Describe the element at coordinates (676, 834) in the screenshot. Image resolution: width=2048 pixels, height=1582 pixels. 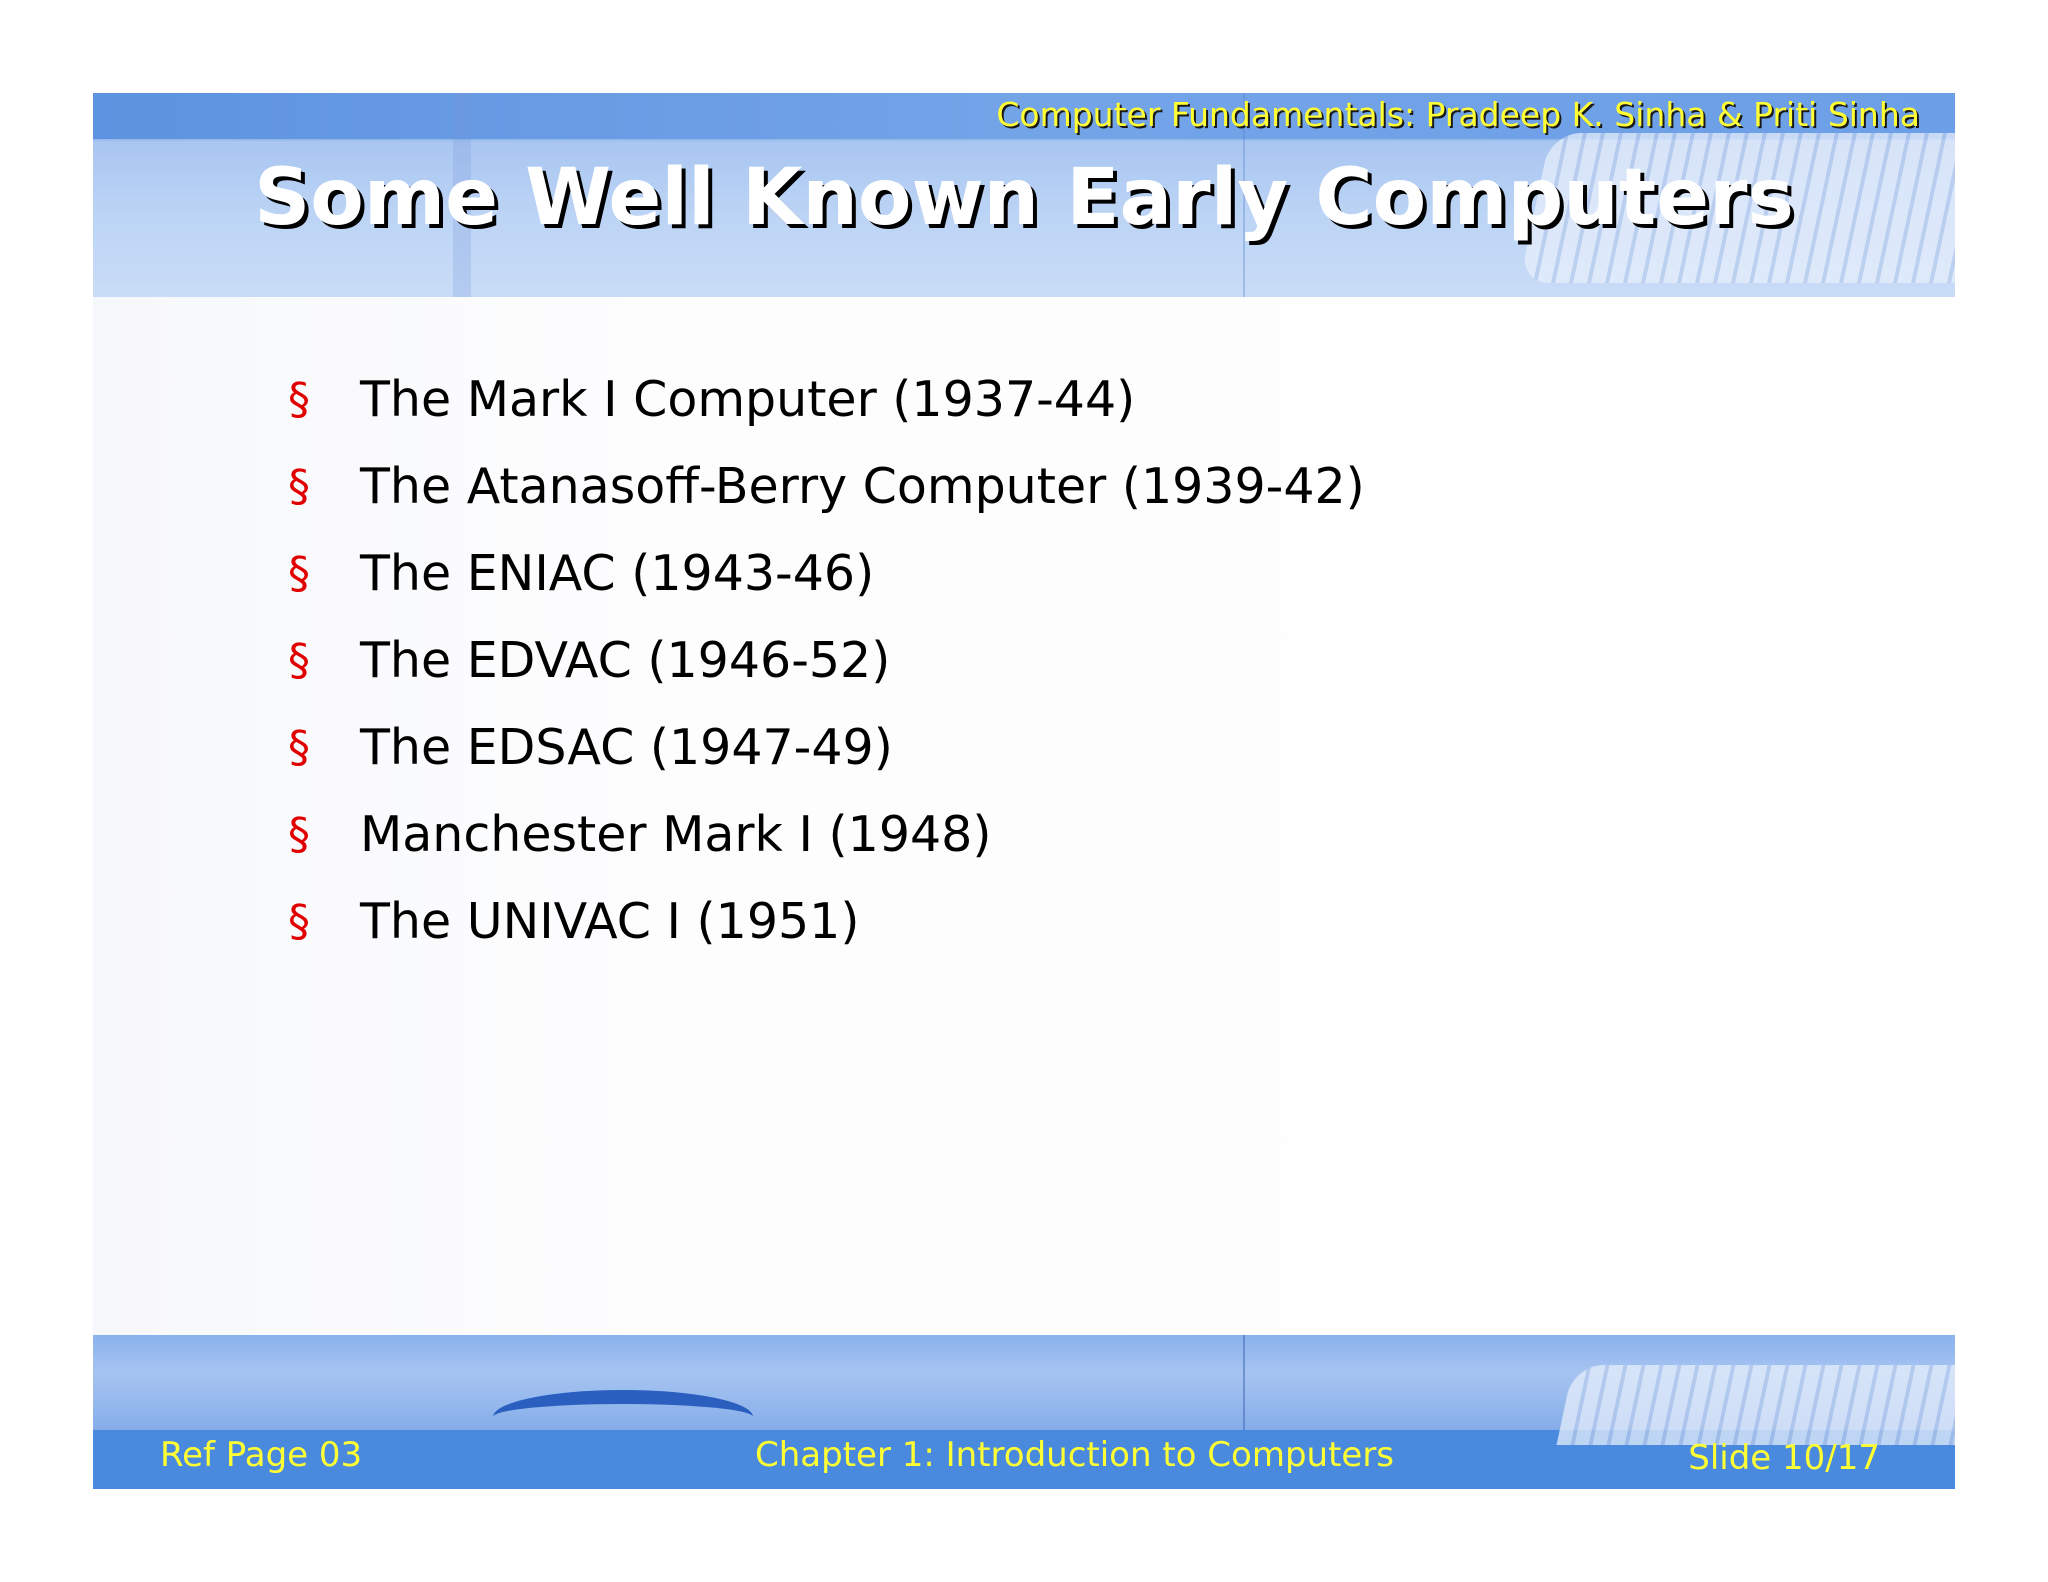
I see `list-item-text: Manchester Mark I (1948)` at that location.